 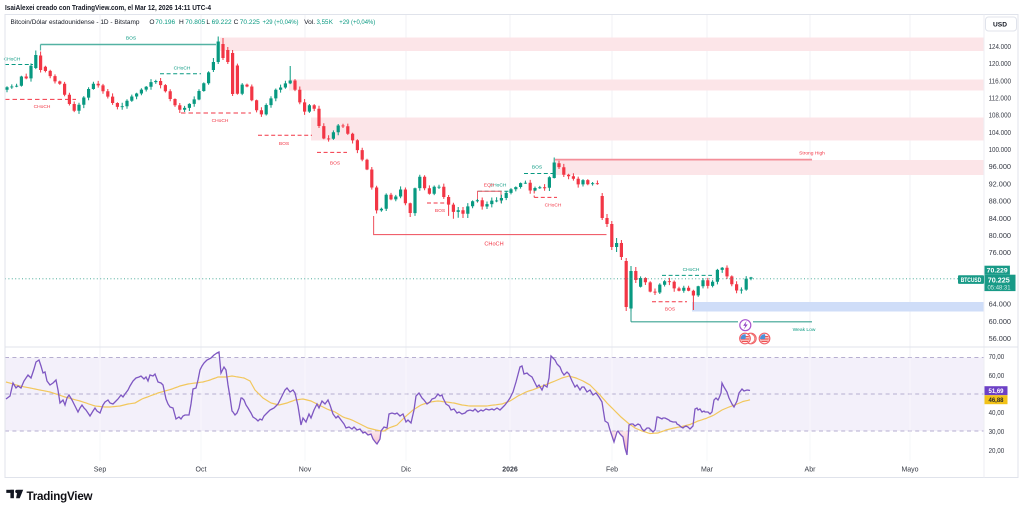 What do you see at coordinates (151, 22) in the screenshot?
I see `svg-text: O` at bounding box center [151, 22].